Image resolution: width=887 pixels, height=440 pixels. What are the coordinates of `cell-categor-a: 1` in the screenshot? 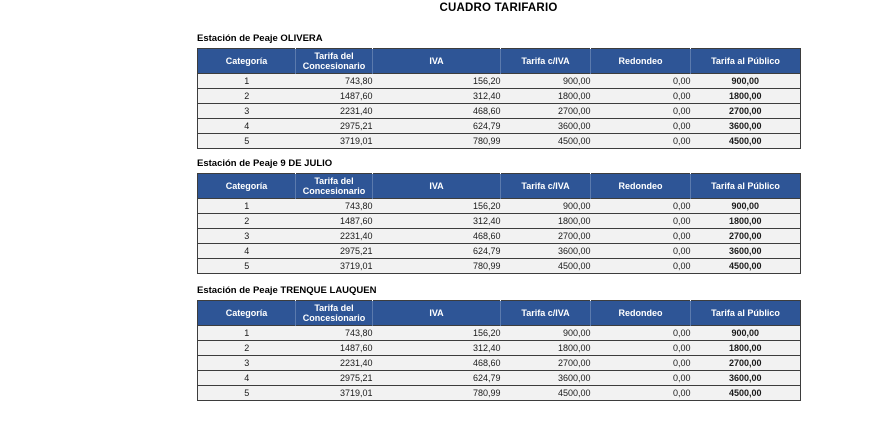 It's located at (246, 333).